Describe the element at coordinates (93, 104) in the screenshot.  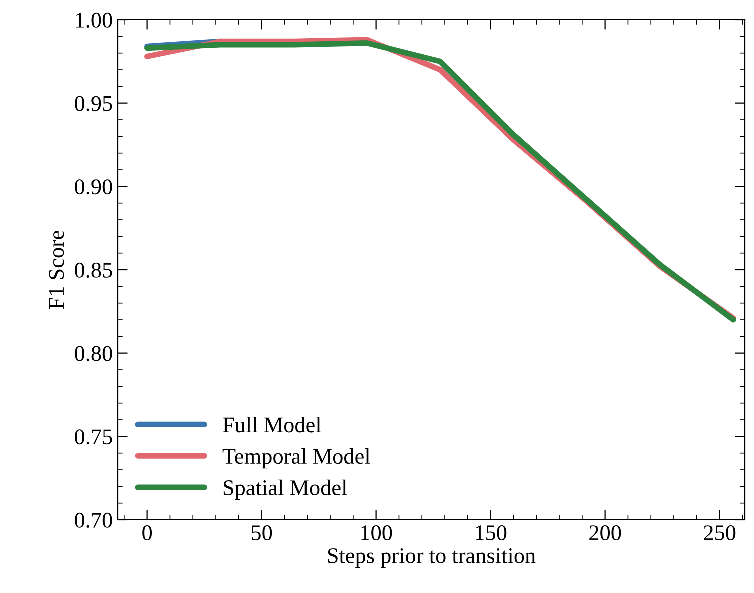
I see `y-tick-label: 0.95` at that location.